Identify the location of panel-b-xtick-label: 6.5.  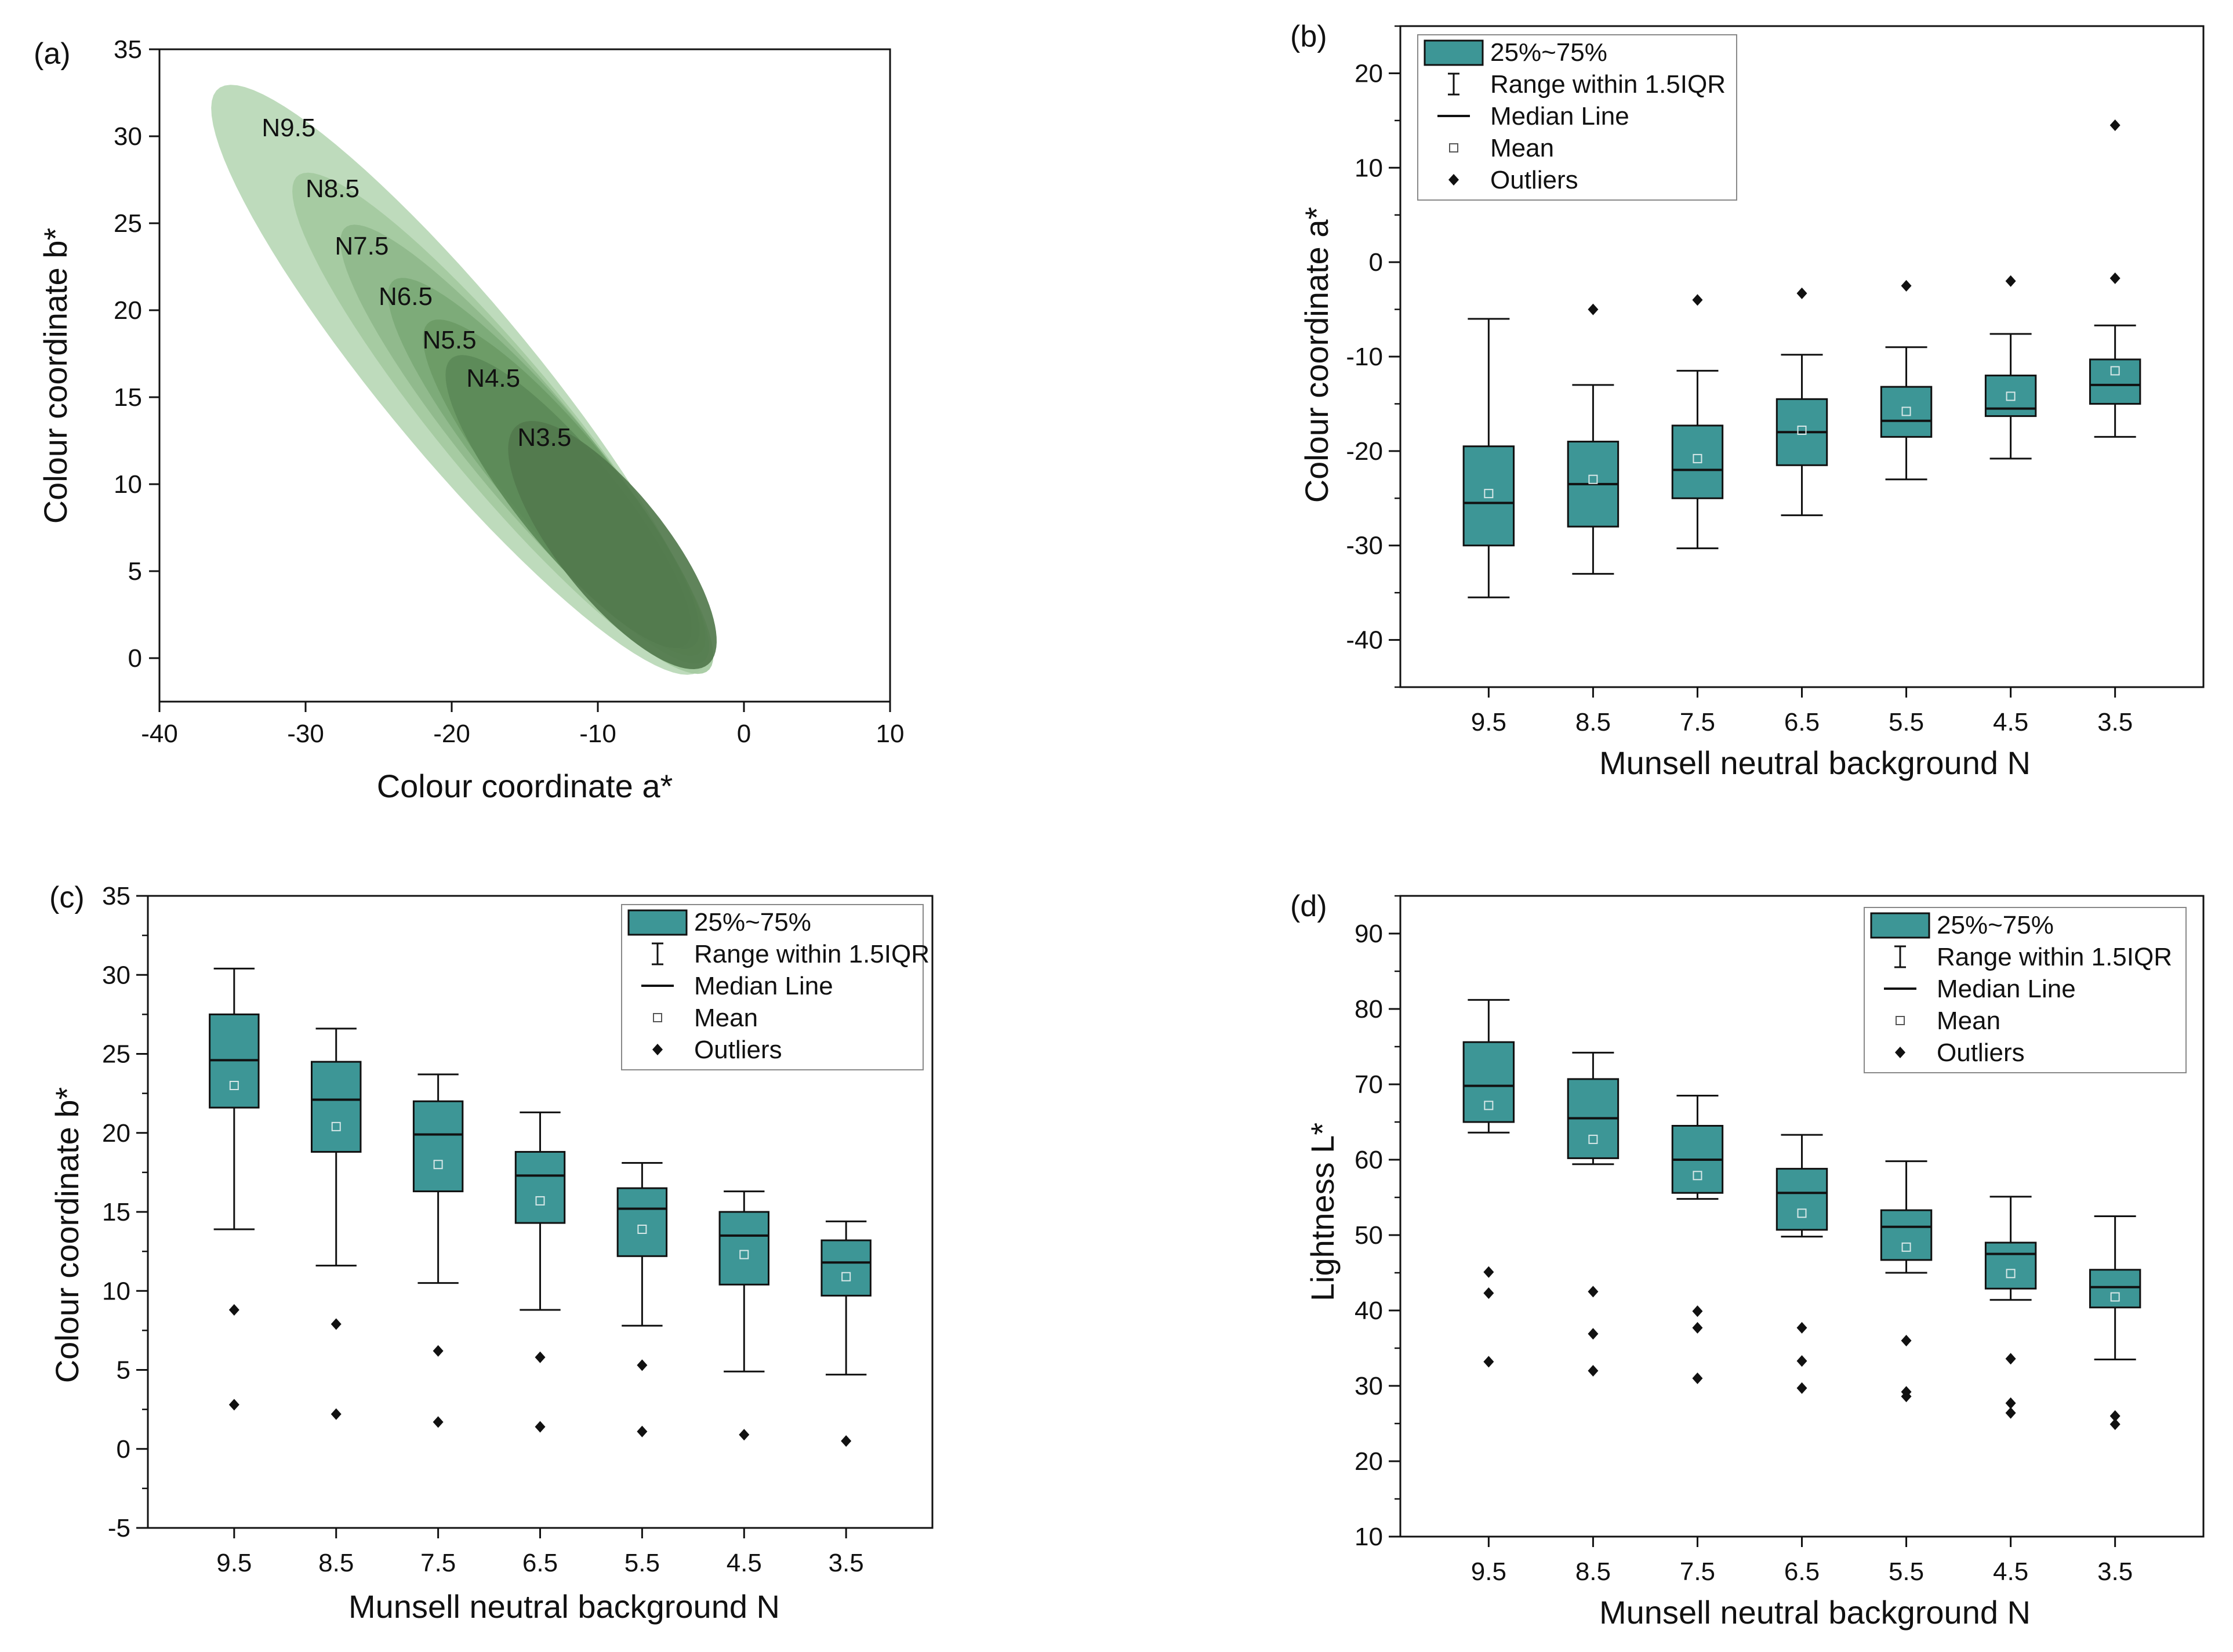
(1802, 722).